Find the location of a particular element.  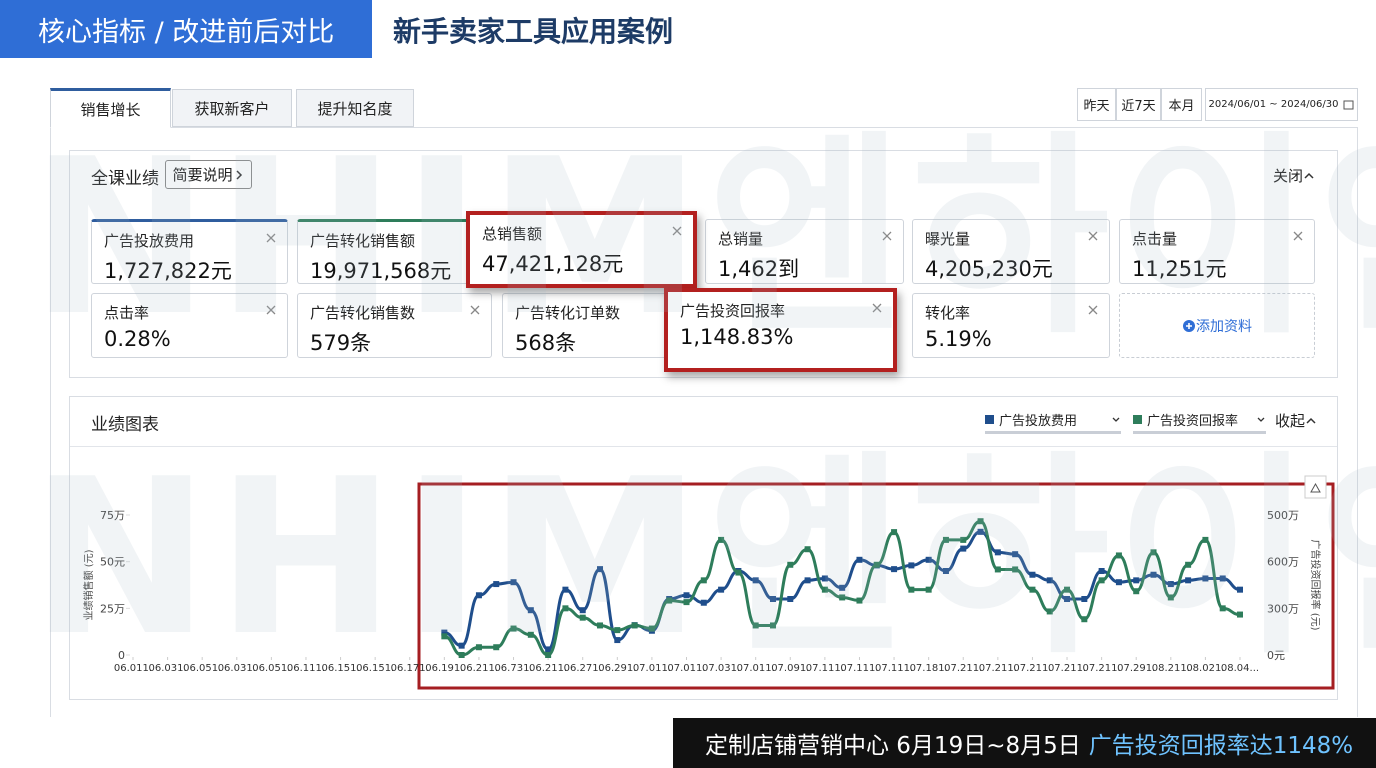

summary-title: 全课业绩 is located at coordinates (125, 179).